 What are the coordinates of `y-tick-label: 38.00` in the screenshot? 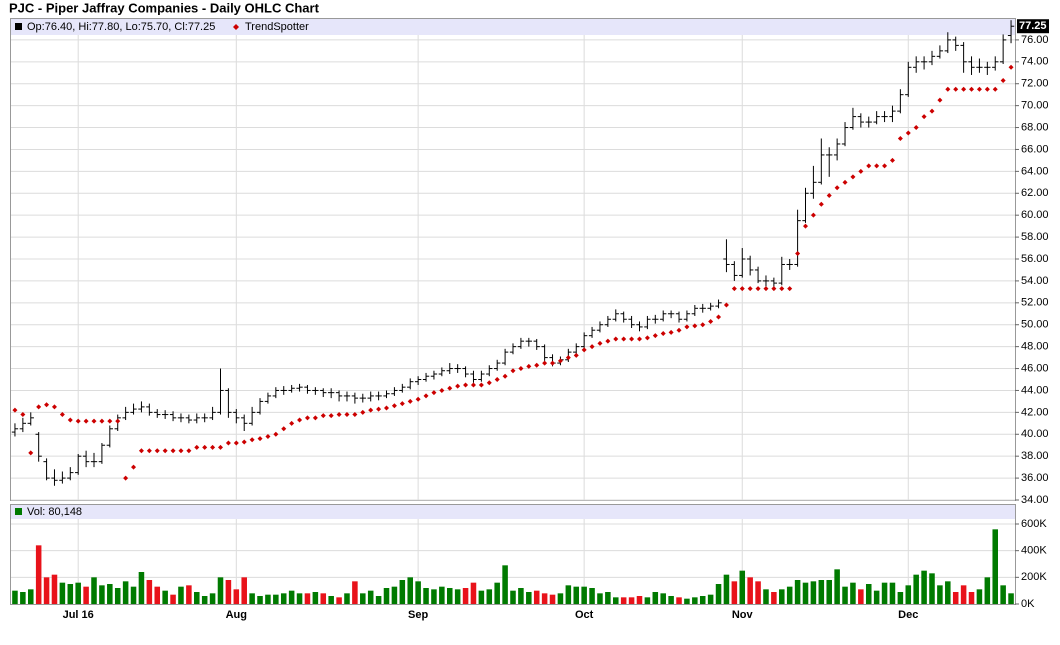 It's located at (1035, 456).